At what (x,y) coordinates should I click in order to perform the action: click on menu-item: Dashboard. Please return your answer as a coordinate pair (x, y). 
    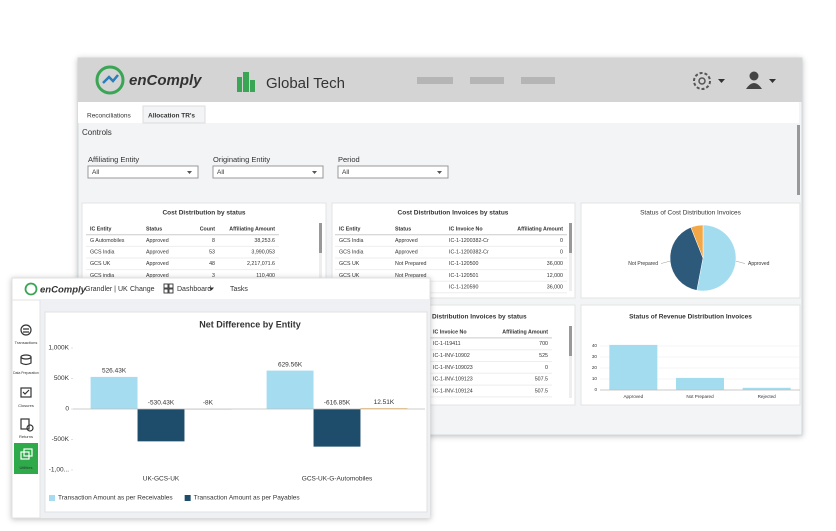
    Looking at the image, I should click on (194, 289).